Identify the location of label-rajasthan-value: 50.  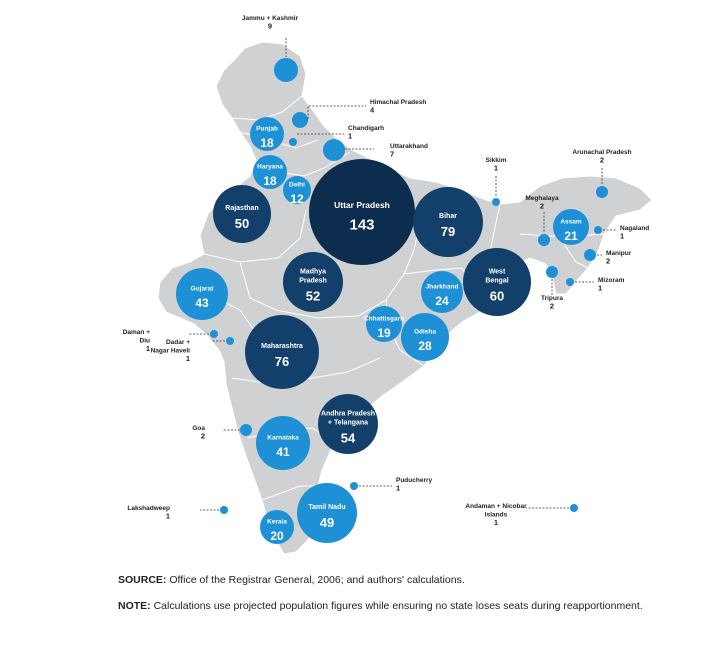
(242, 223).